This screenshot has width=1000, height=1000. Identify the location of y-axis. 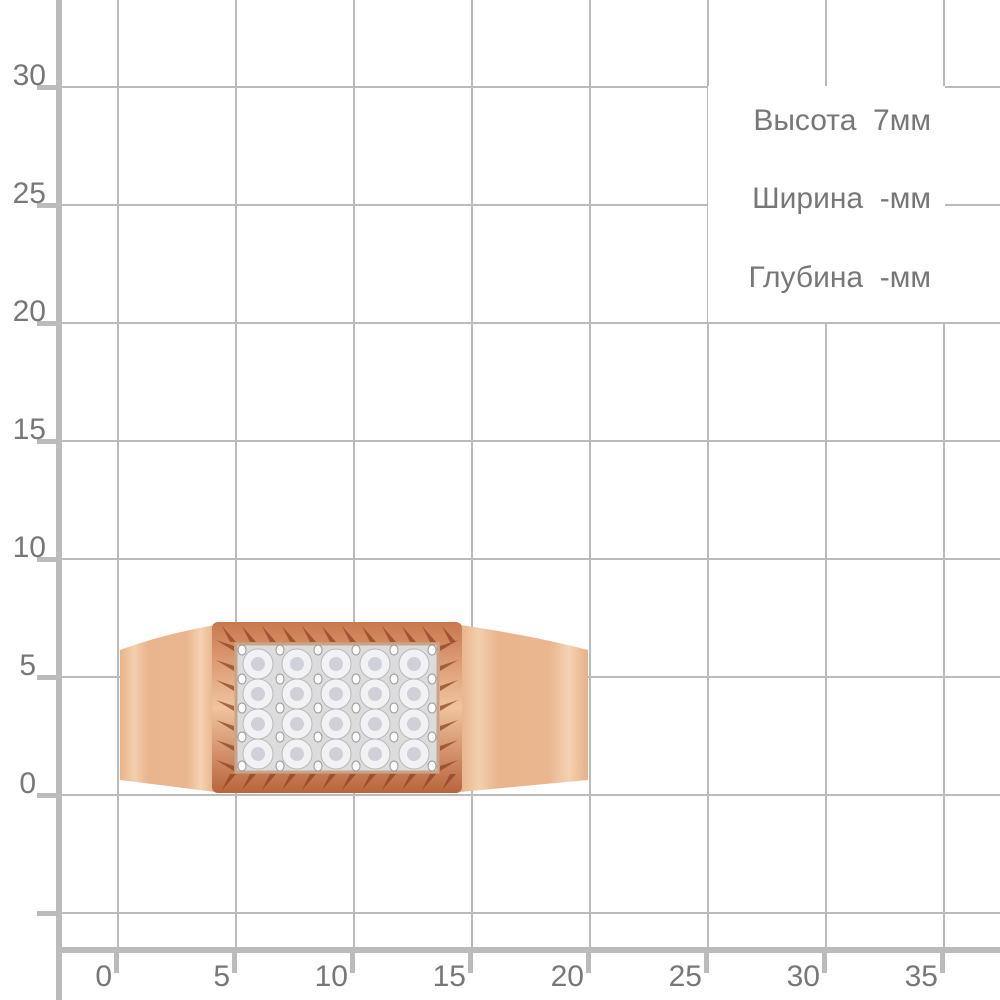
(59, 500).